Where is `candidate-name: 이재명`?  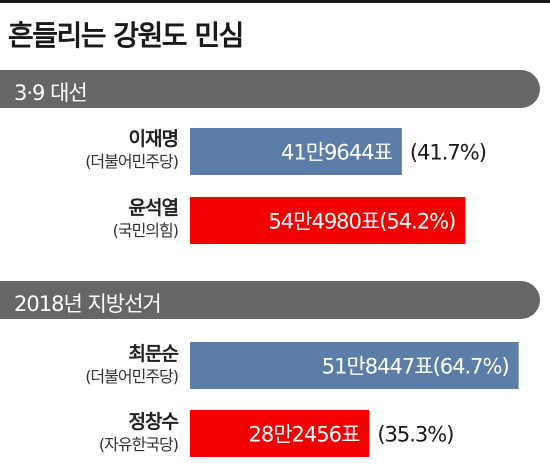 candidate-name: 이재명 is located at coordinates (153, 139).